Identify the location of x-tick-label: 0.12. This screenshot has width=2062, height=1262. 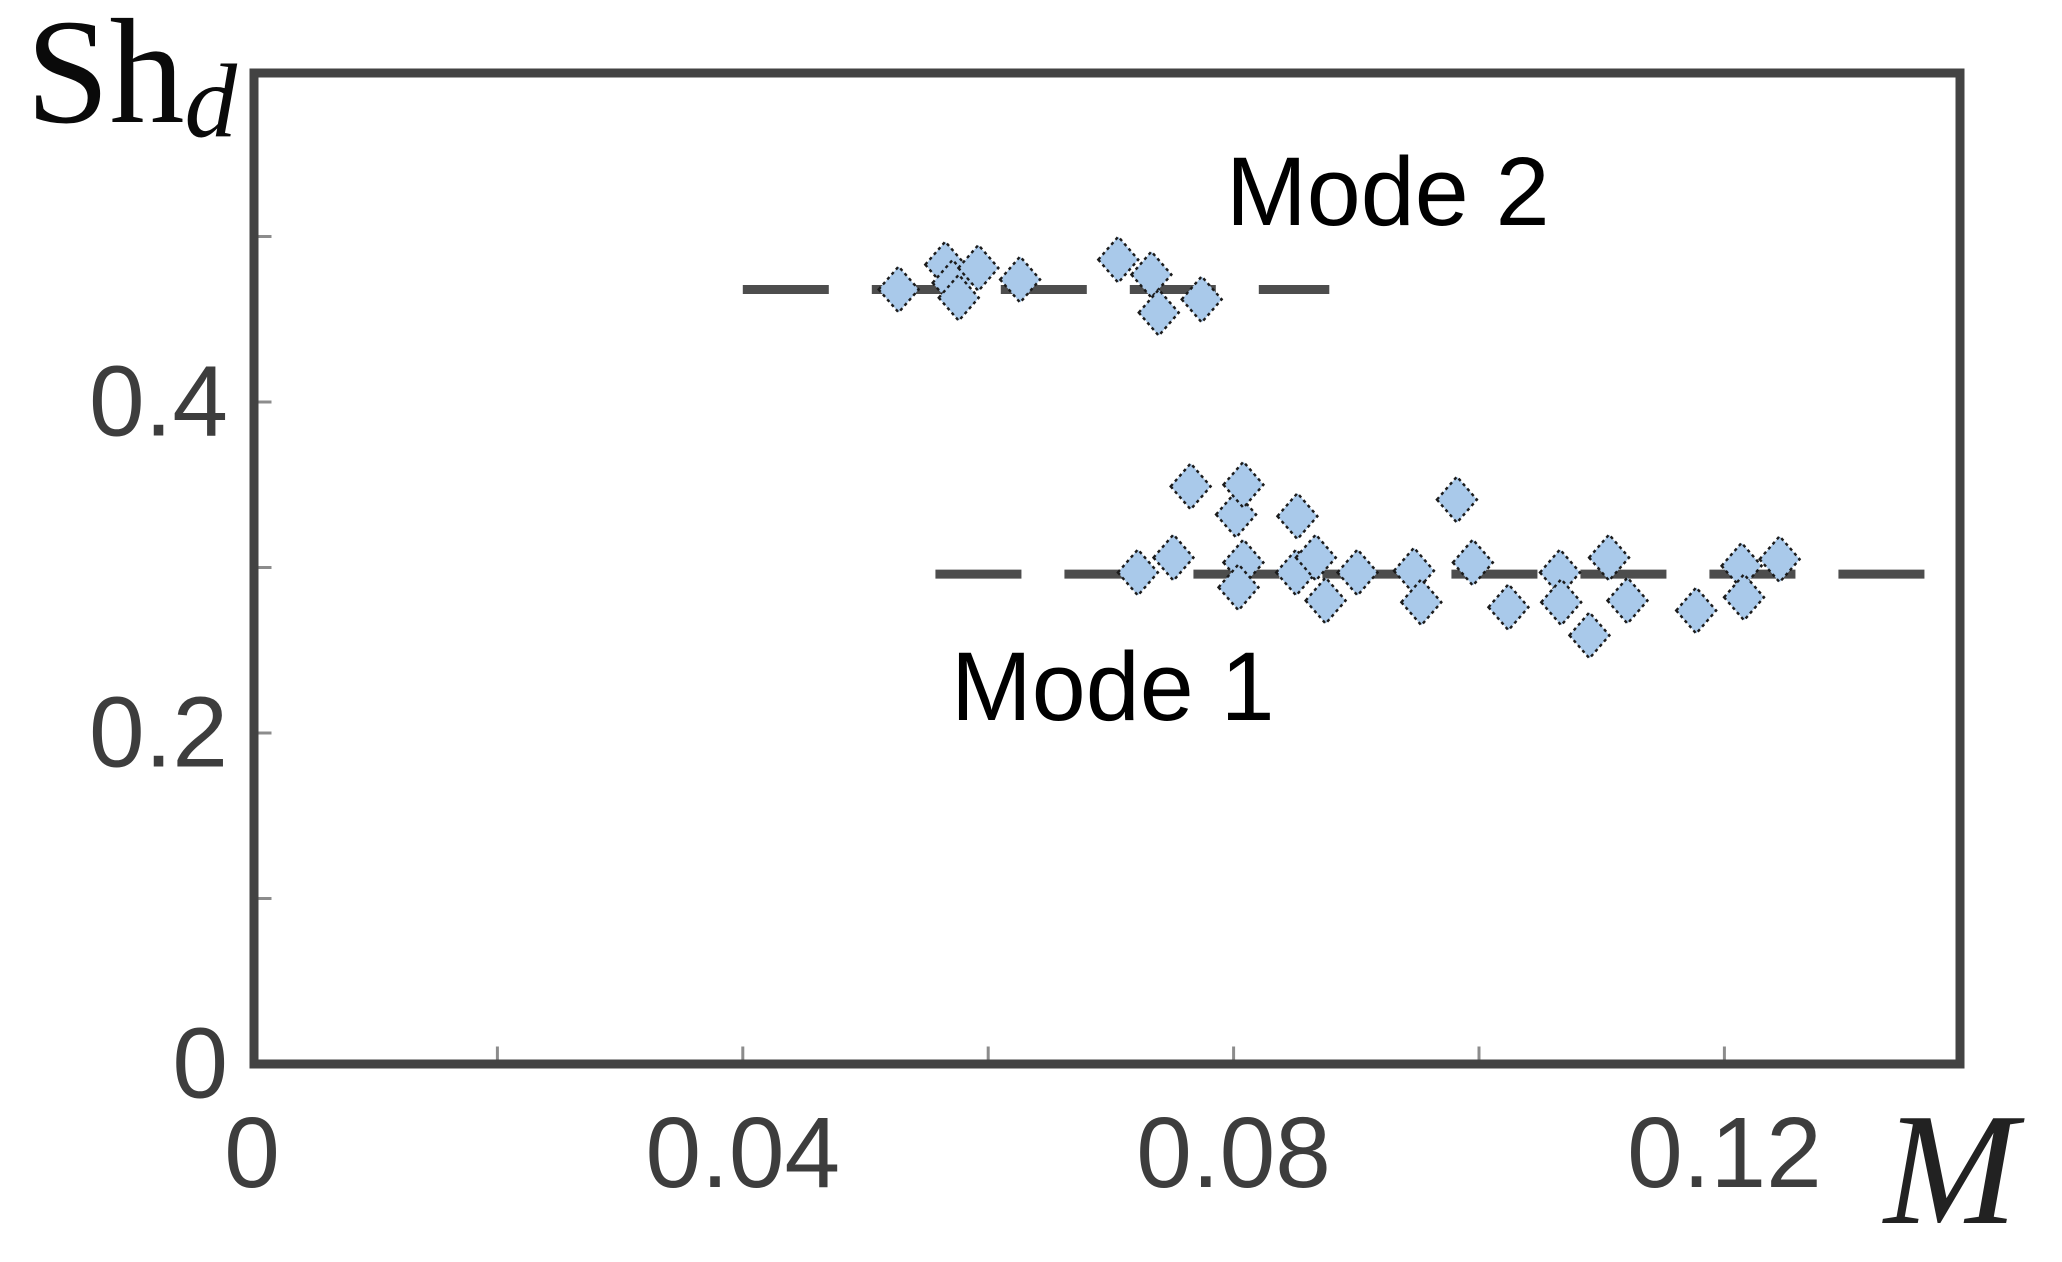
(1724, 1153).